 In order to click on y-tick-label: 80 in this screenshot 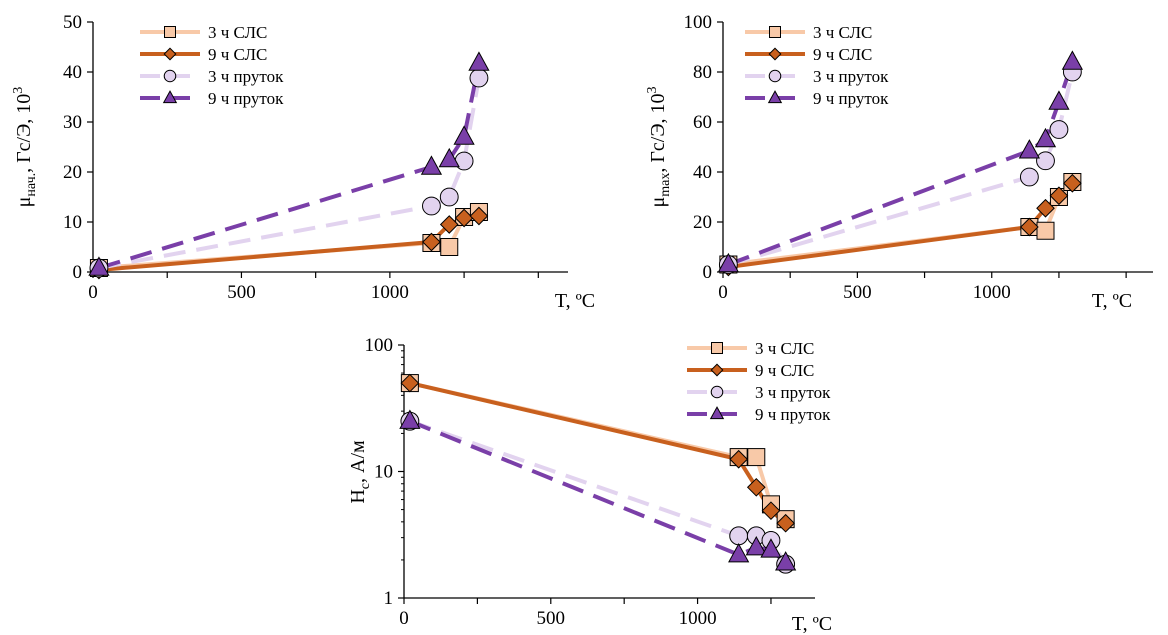, I will do `click(702, 72)`.